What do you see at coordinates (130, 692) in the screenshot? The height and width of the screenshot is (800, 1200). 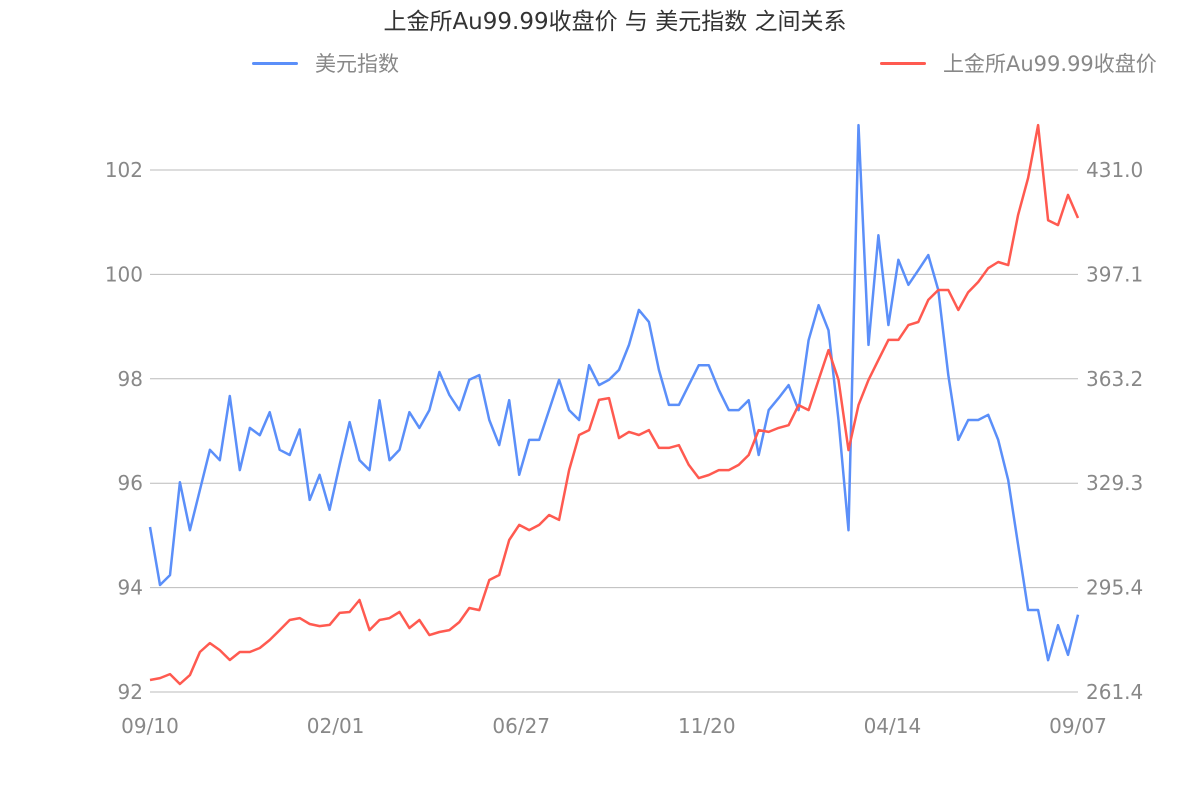 I see `left-axis-tick-label: 92` at bounding box center [130, 692].